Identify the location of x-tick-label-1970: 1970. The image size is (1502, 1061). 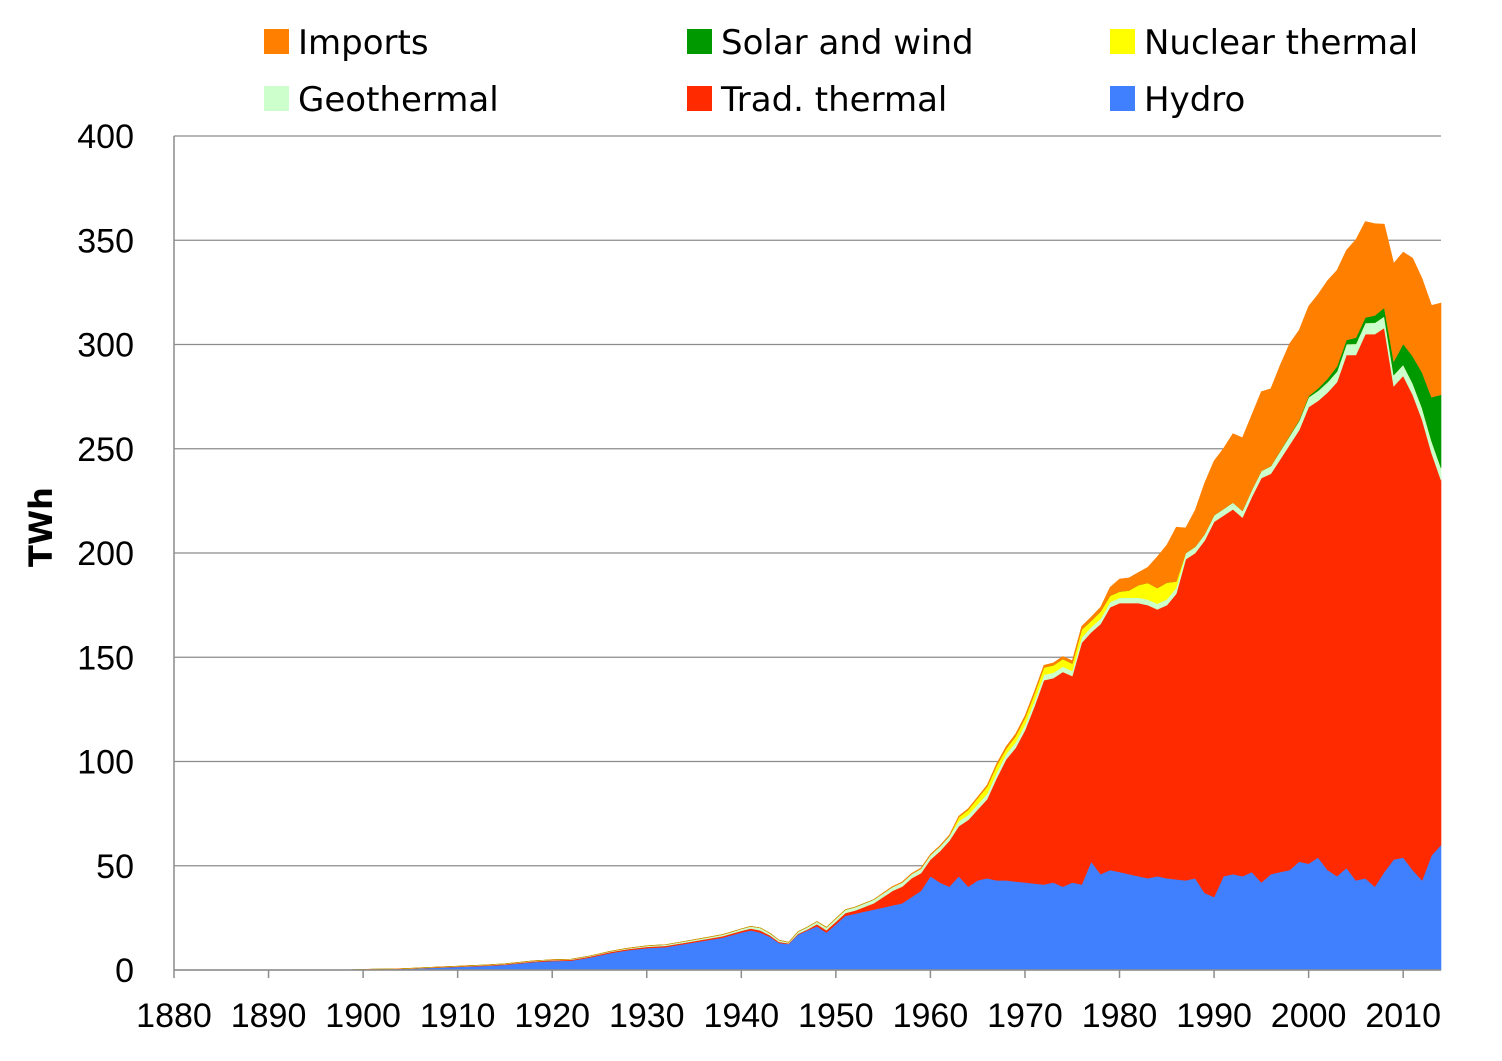
(1025, 1016).